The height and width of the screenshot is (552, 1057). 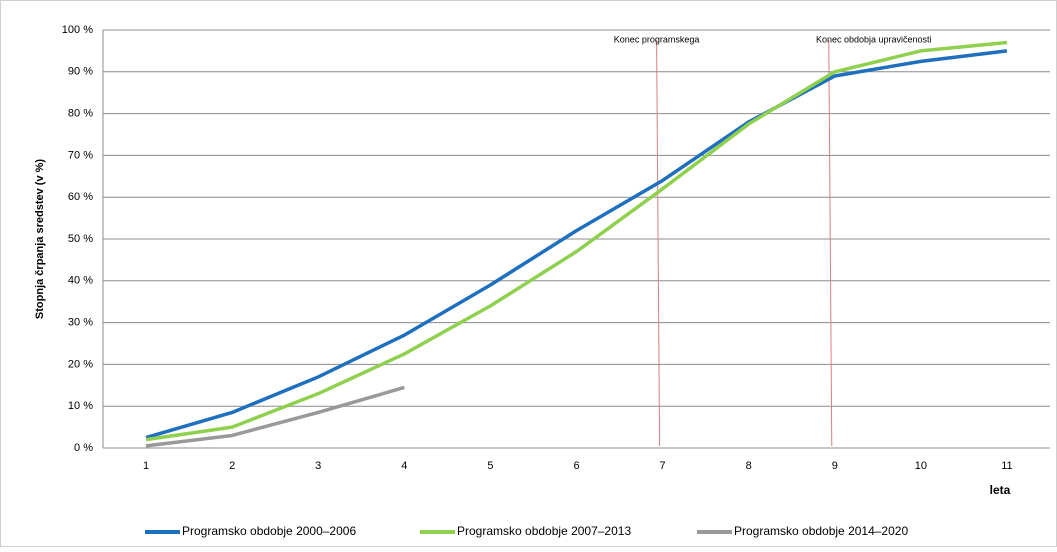 I want to click on y-tick-label: 80 %, so click(x=80, y=114).